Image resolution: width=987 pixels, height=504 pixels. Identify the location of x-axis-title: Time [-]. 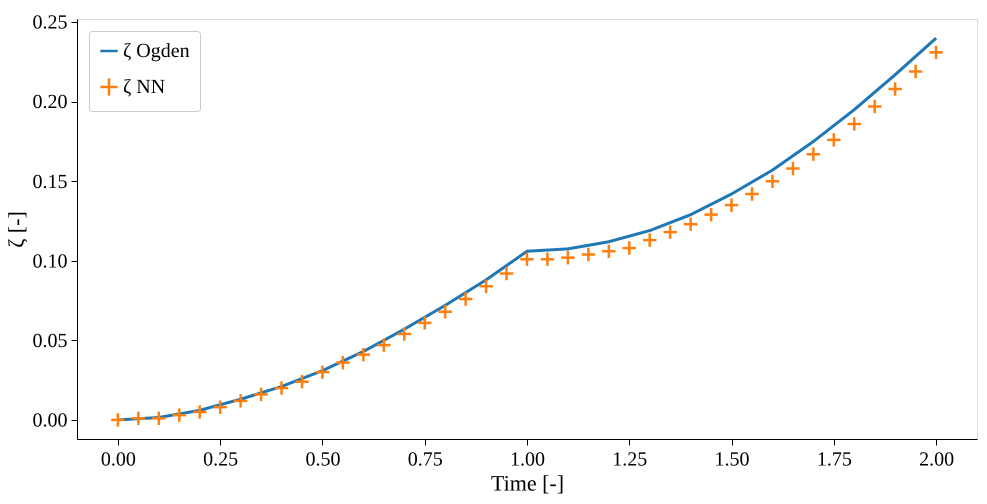
(527, 483).